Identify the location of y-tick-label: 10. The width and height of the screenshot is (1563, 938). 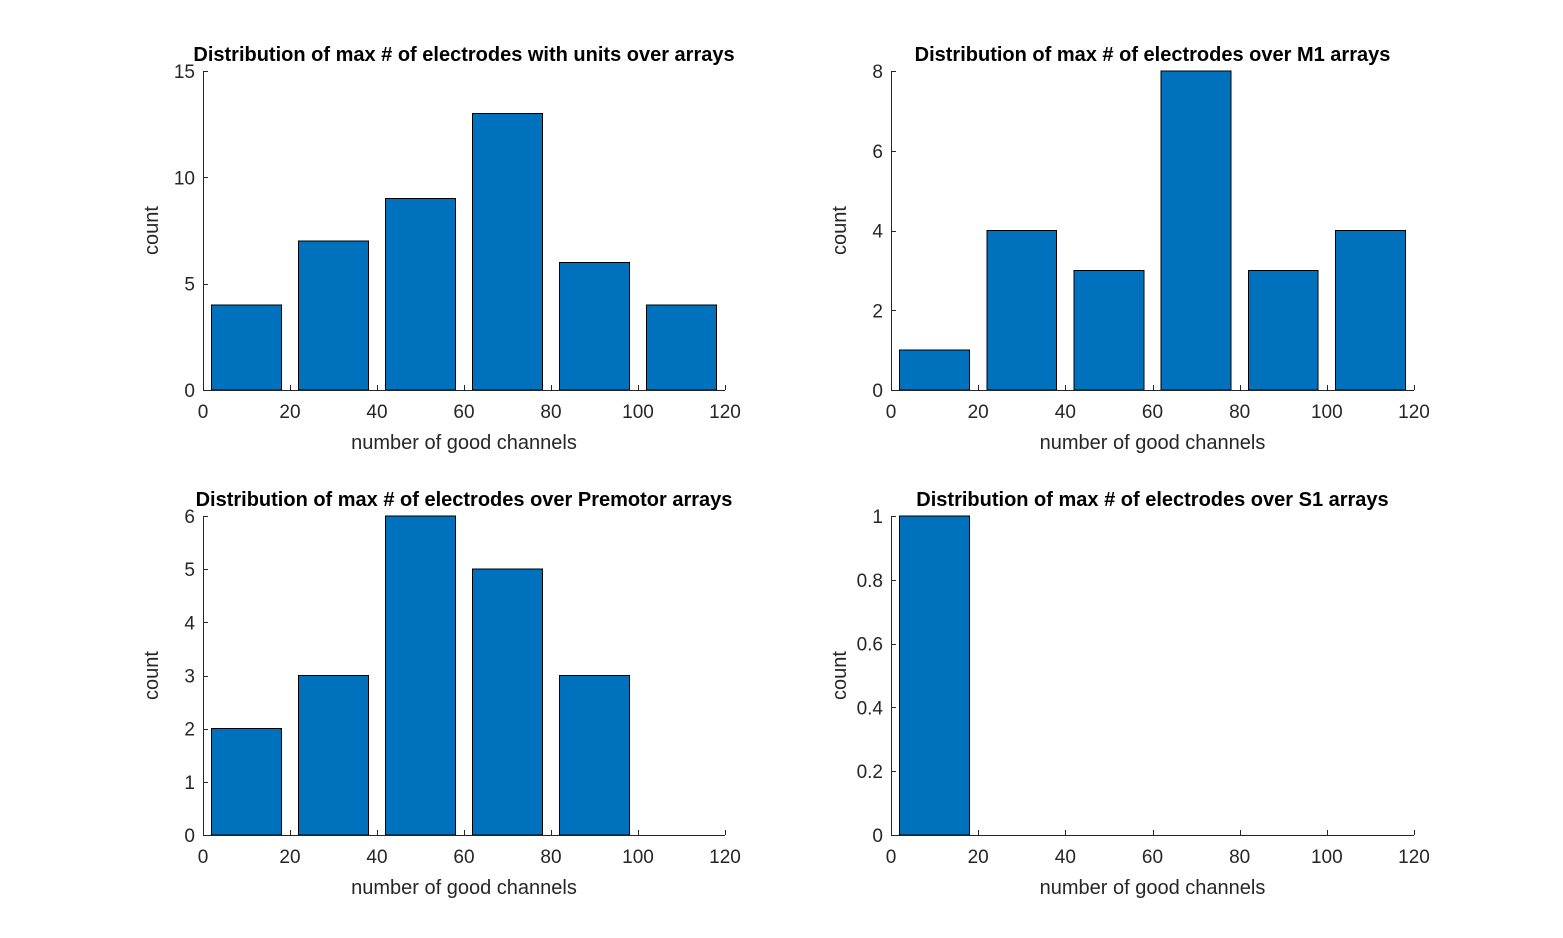
(184, 178).